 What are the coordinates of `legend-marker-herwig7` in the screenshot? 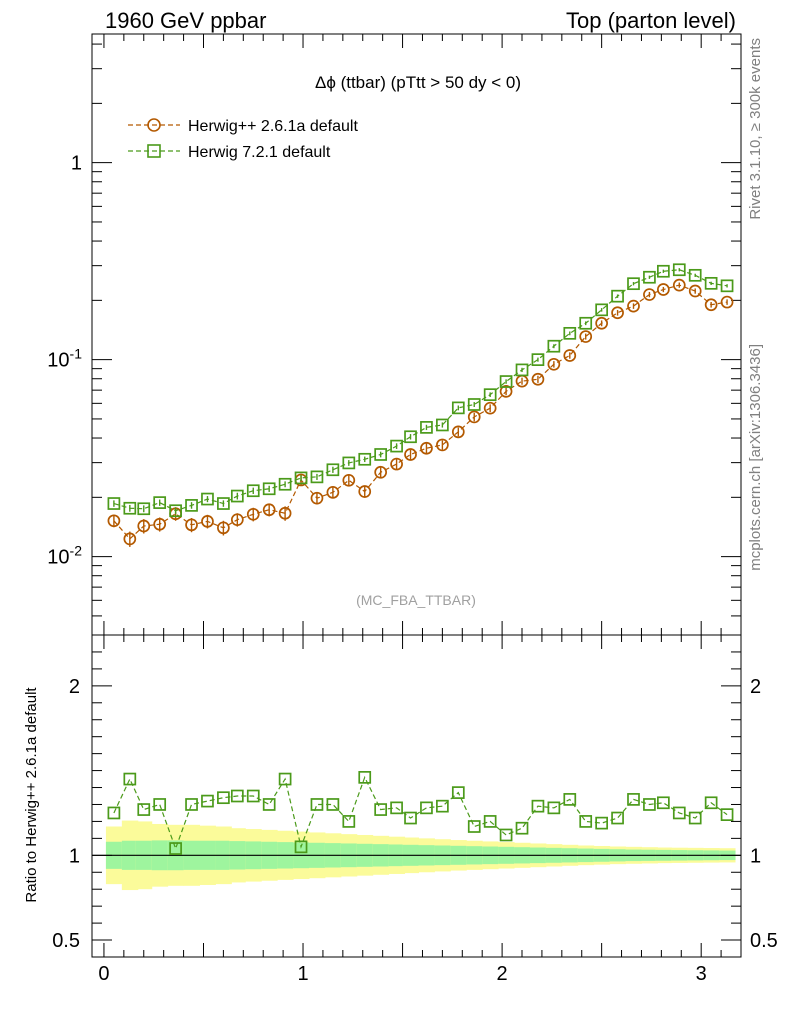 It's located at (154, 151).